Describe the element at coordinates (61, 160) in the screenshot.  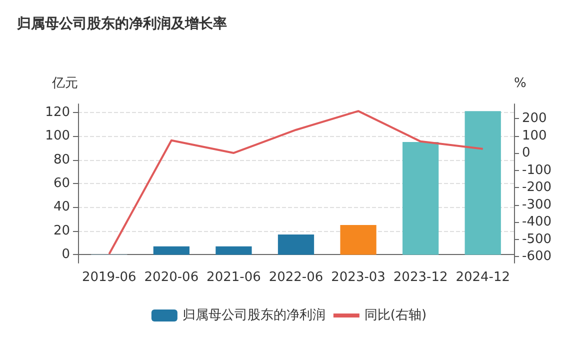
I see `y-tick-label: 80` at that location.